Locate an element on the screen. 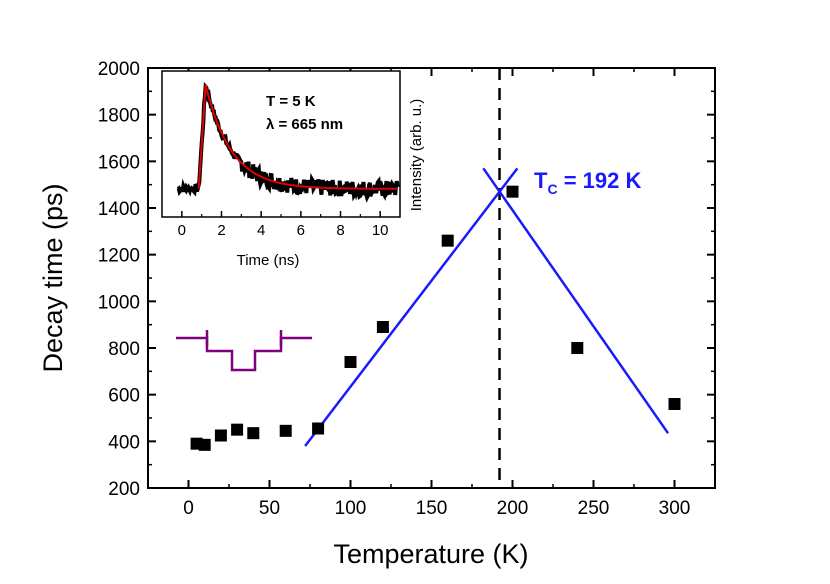  x-tick-label: 150 is located at coordinates (432, 508).